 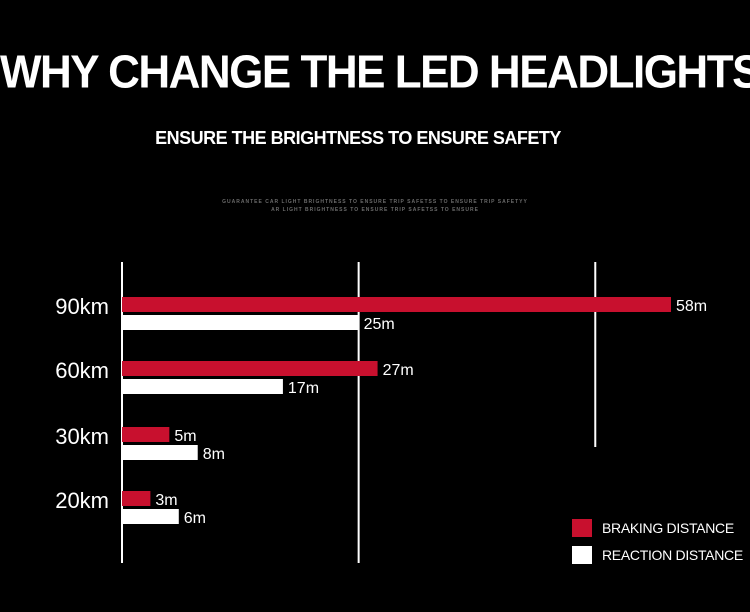 I want to click on legend-item-reaction: REACTION DISTANCE, so click(x=657, y=555).